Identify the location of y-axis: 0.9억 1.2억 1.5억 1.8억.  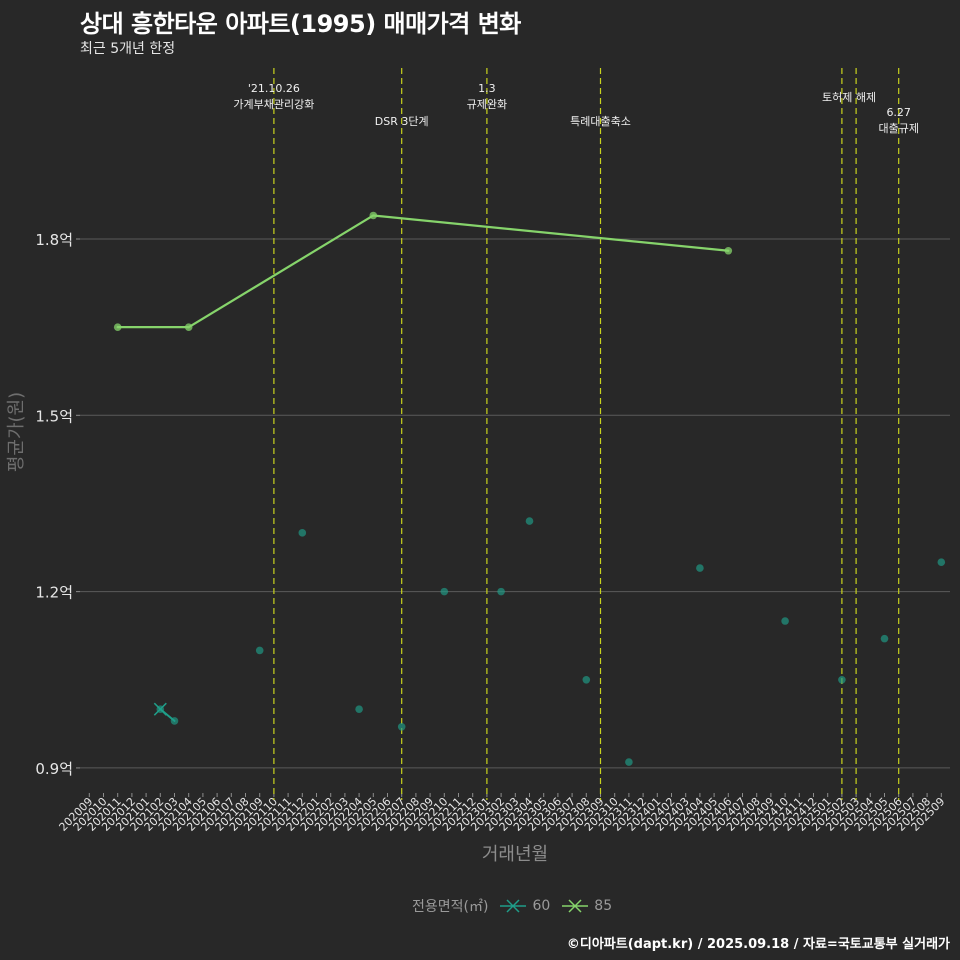
(57, 504).